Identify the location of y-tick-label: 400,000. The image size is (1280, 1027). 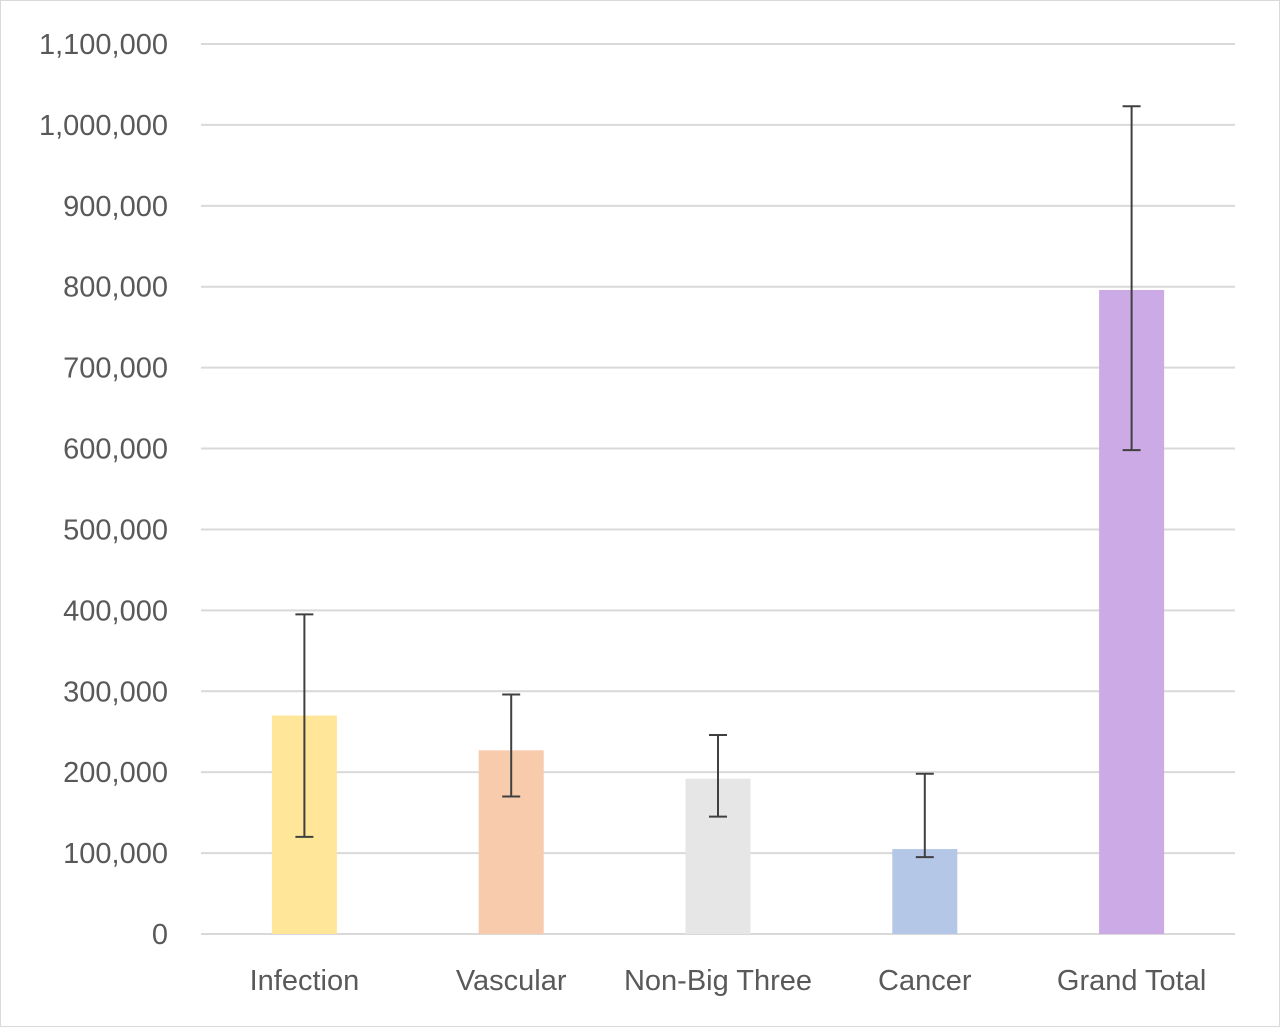
(115, 611).